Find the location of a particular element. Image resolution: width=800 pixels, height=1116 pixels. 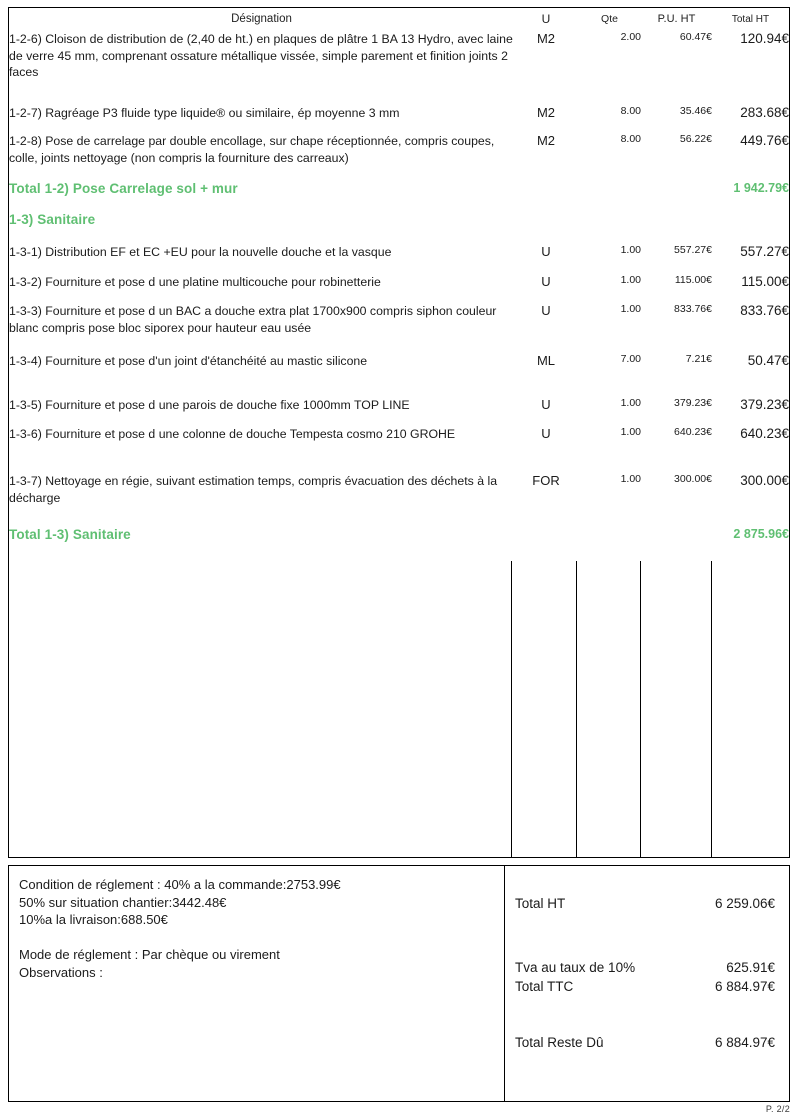

cell-total-amount: 1 942.79€ is located at coordinates (761, 188).